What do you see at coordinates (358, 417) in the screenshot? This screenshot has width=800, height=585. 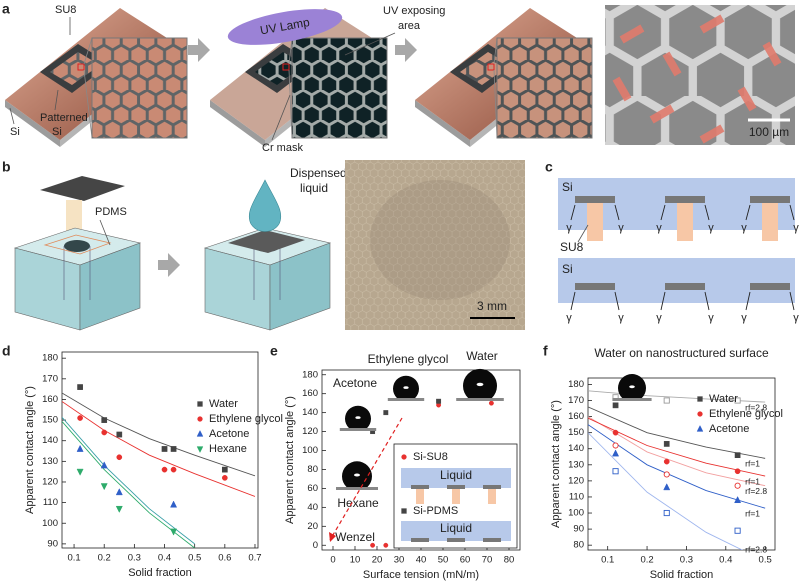 I see `droplet-highlight` at bounding box center [358, 417].